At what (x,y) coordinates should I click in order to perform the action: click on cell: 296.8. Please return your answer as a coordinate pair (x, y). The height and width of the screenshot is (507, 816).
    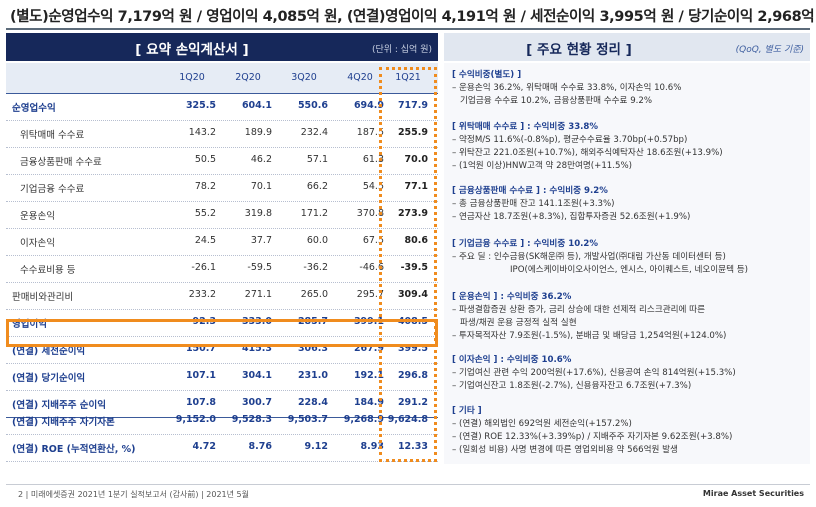
    Looking at the image, I should click on (412, 375).